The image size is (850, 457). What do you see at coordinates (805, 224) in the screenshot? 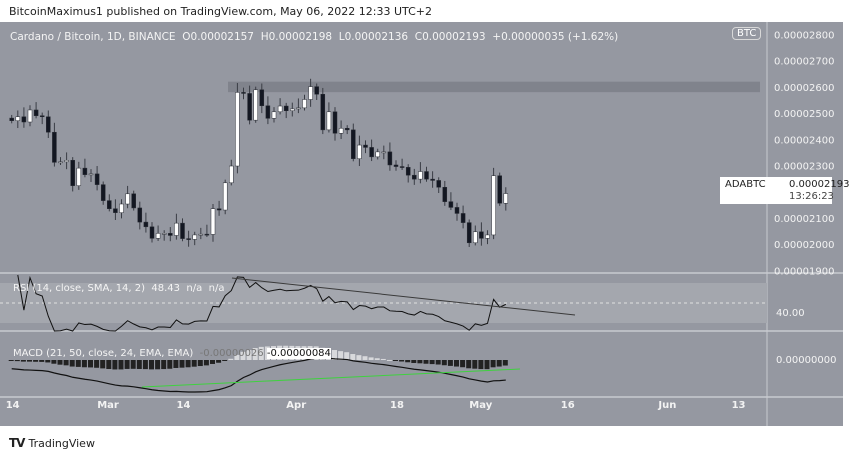
I see `price-axis` at bounding box center [805, 224].